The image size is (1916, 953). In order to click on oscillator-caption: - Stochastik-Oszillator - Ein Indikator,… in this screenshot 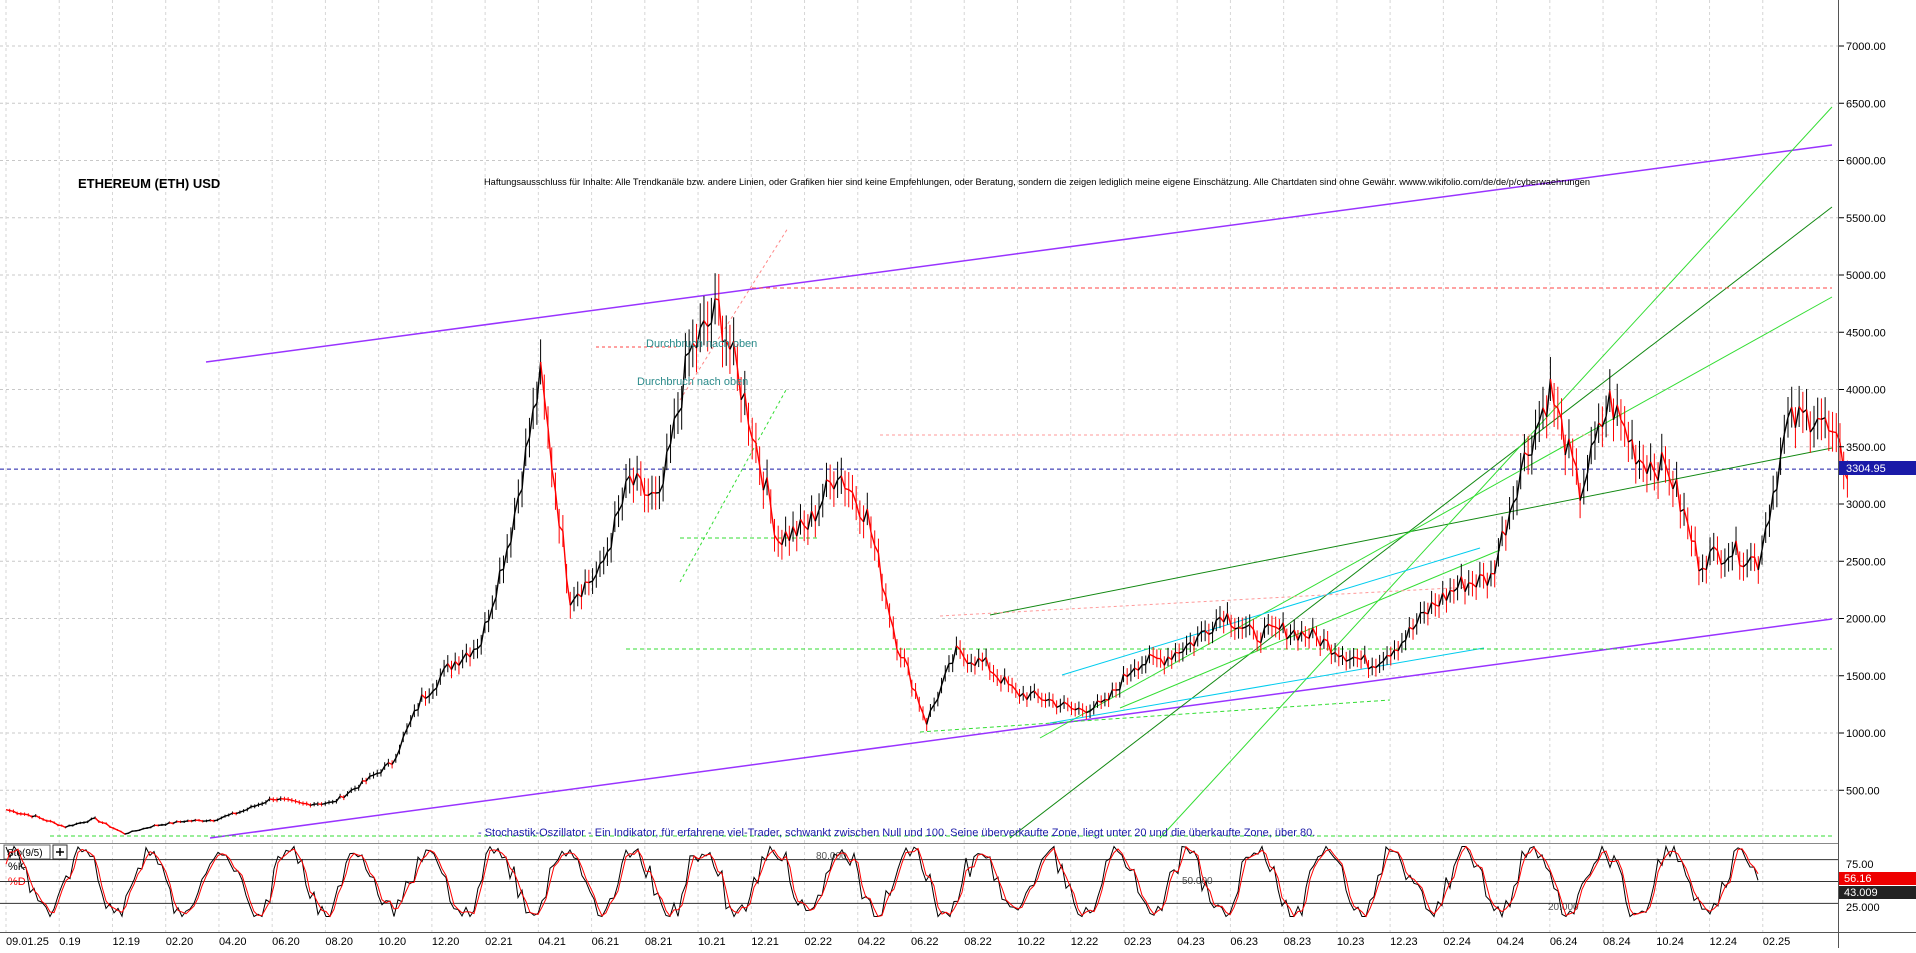, I will do `click(896, 833)`.